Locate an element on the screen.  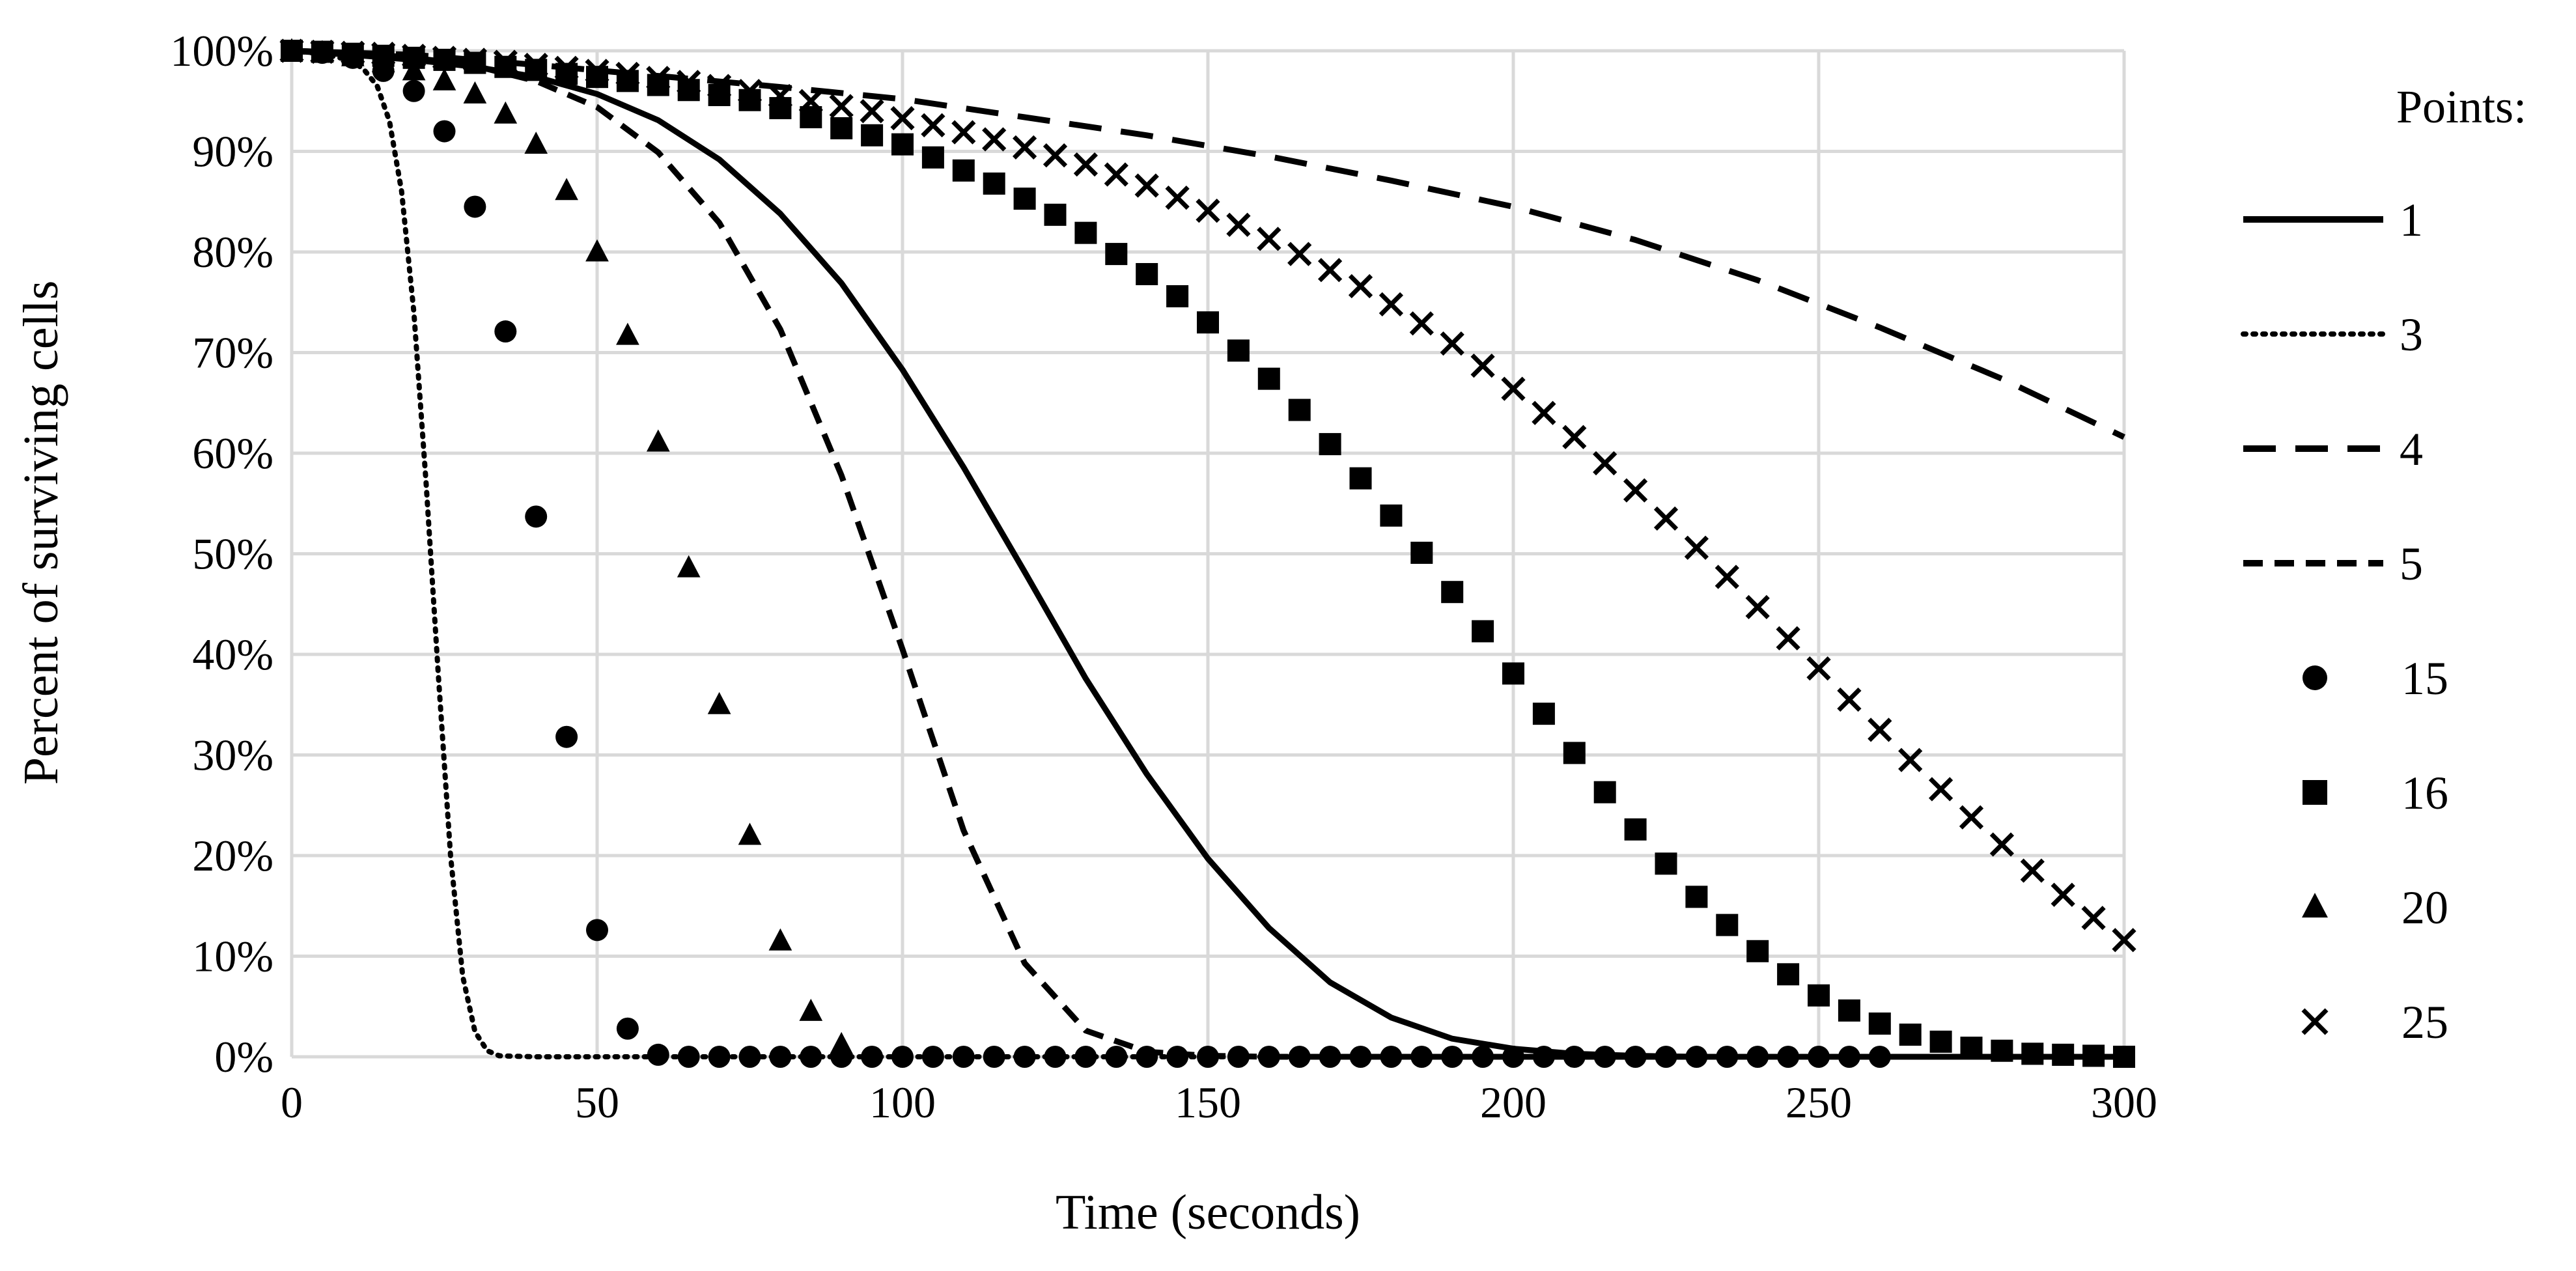
legend: Points: 1 3 4 5 15 16 20 25 is located at coordinates (2384, 564).